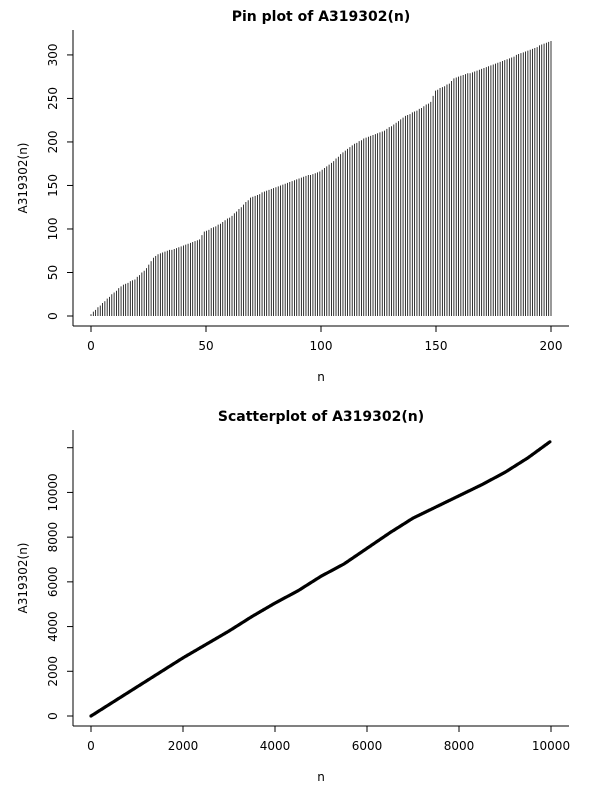  Describe the element at coordinates (23, 578) in the screenshot. I see `scatter-plot-ylabel: A319302(n)` at that location.